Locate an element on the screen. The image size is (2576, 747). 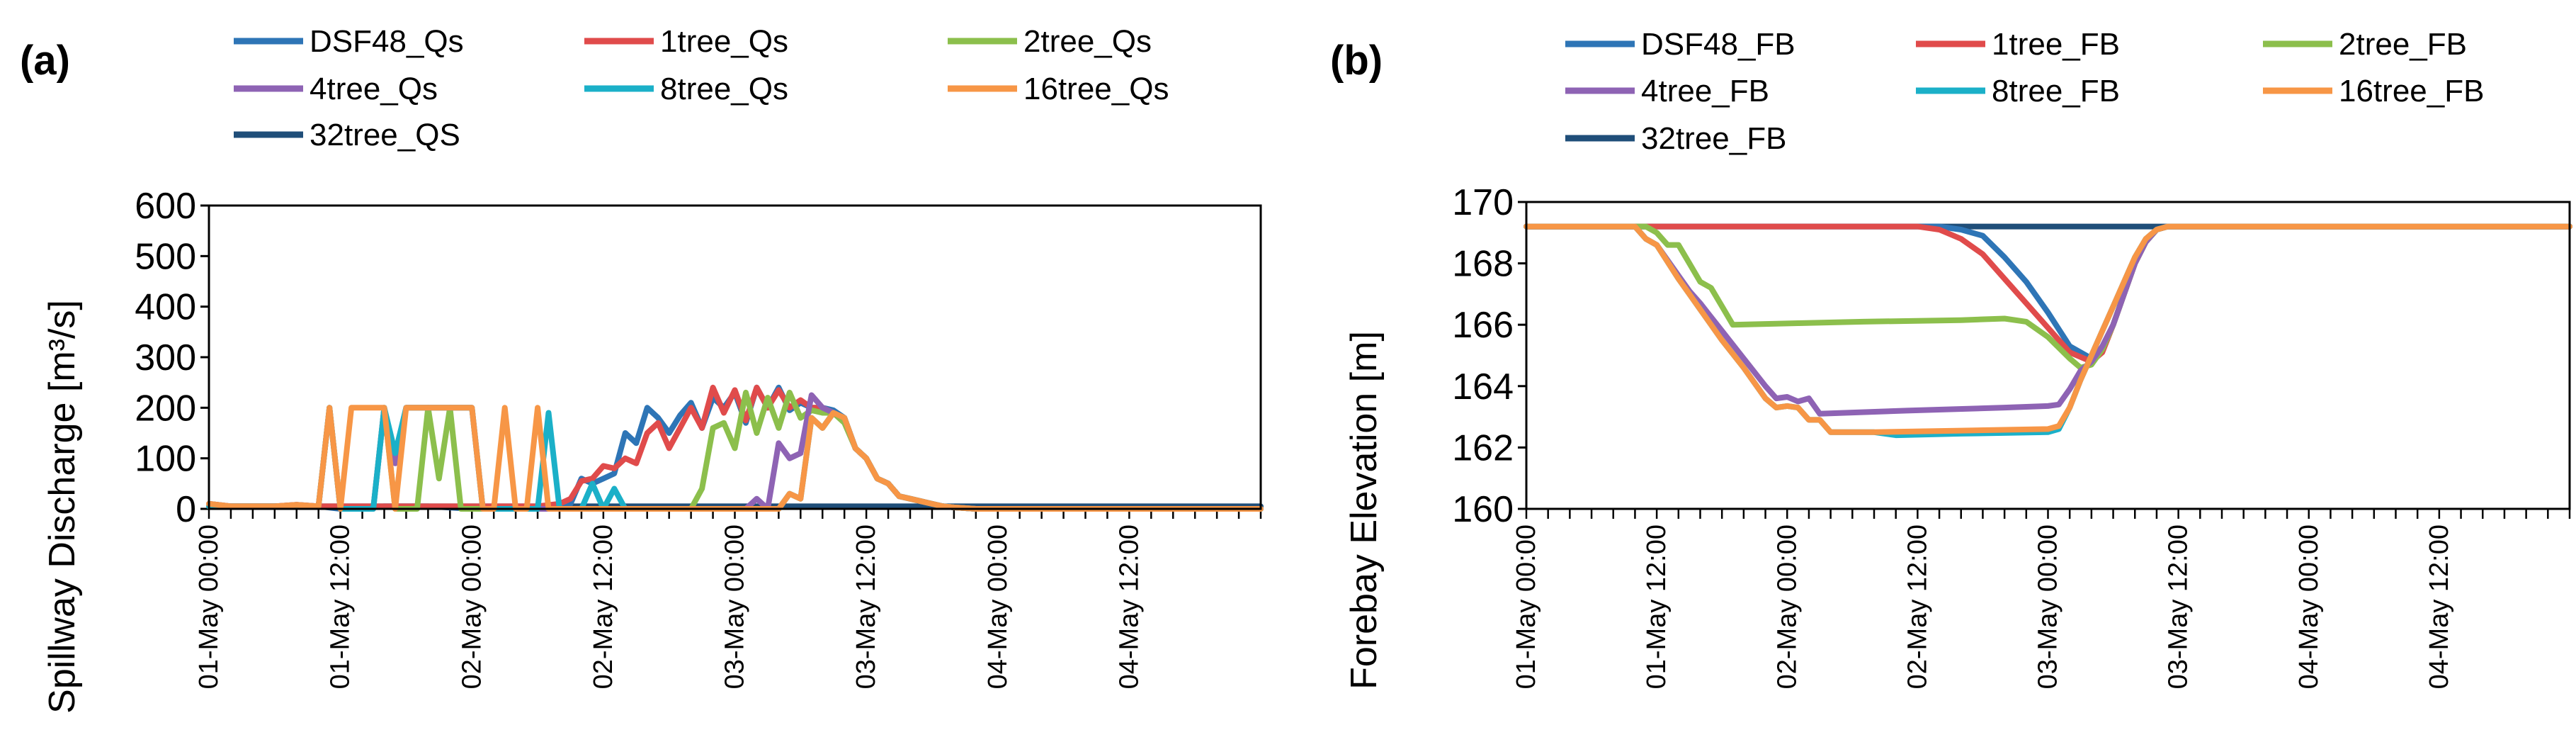
panel-b-ylabel: Forebay Elevation [m] is located at coordinates (1364, 510).